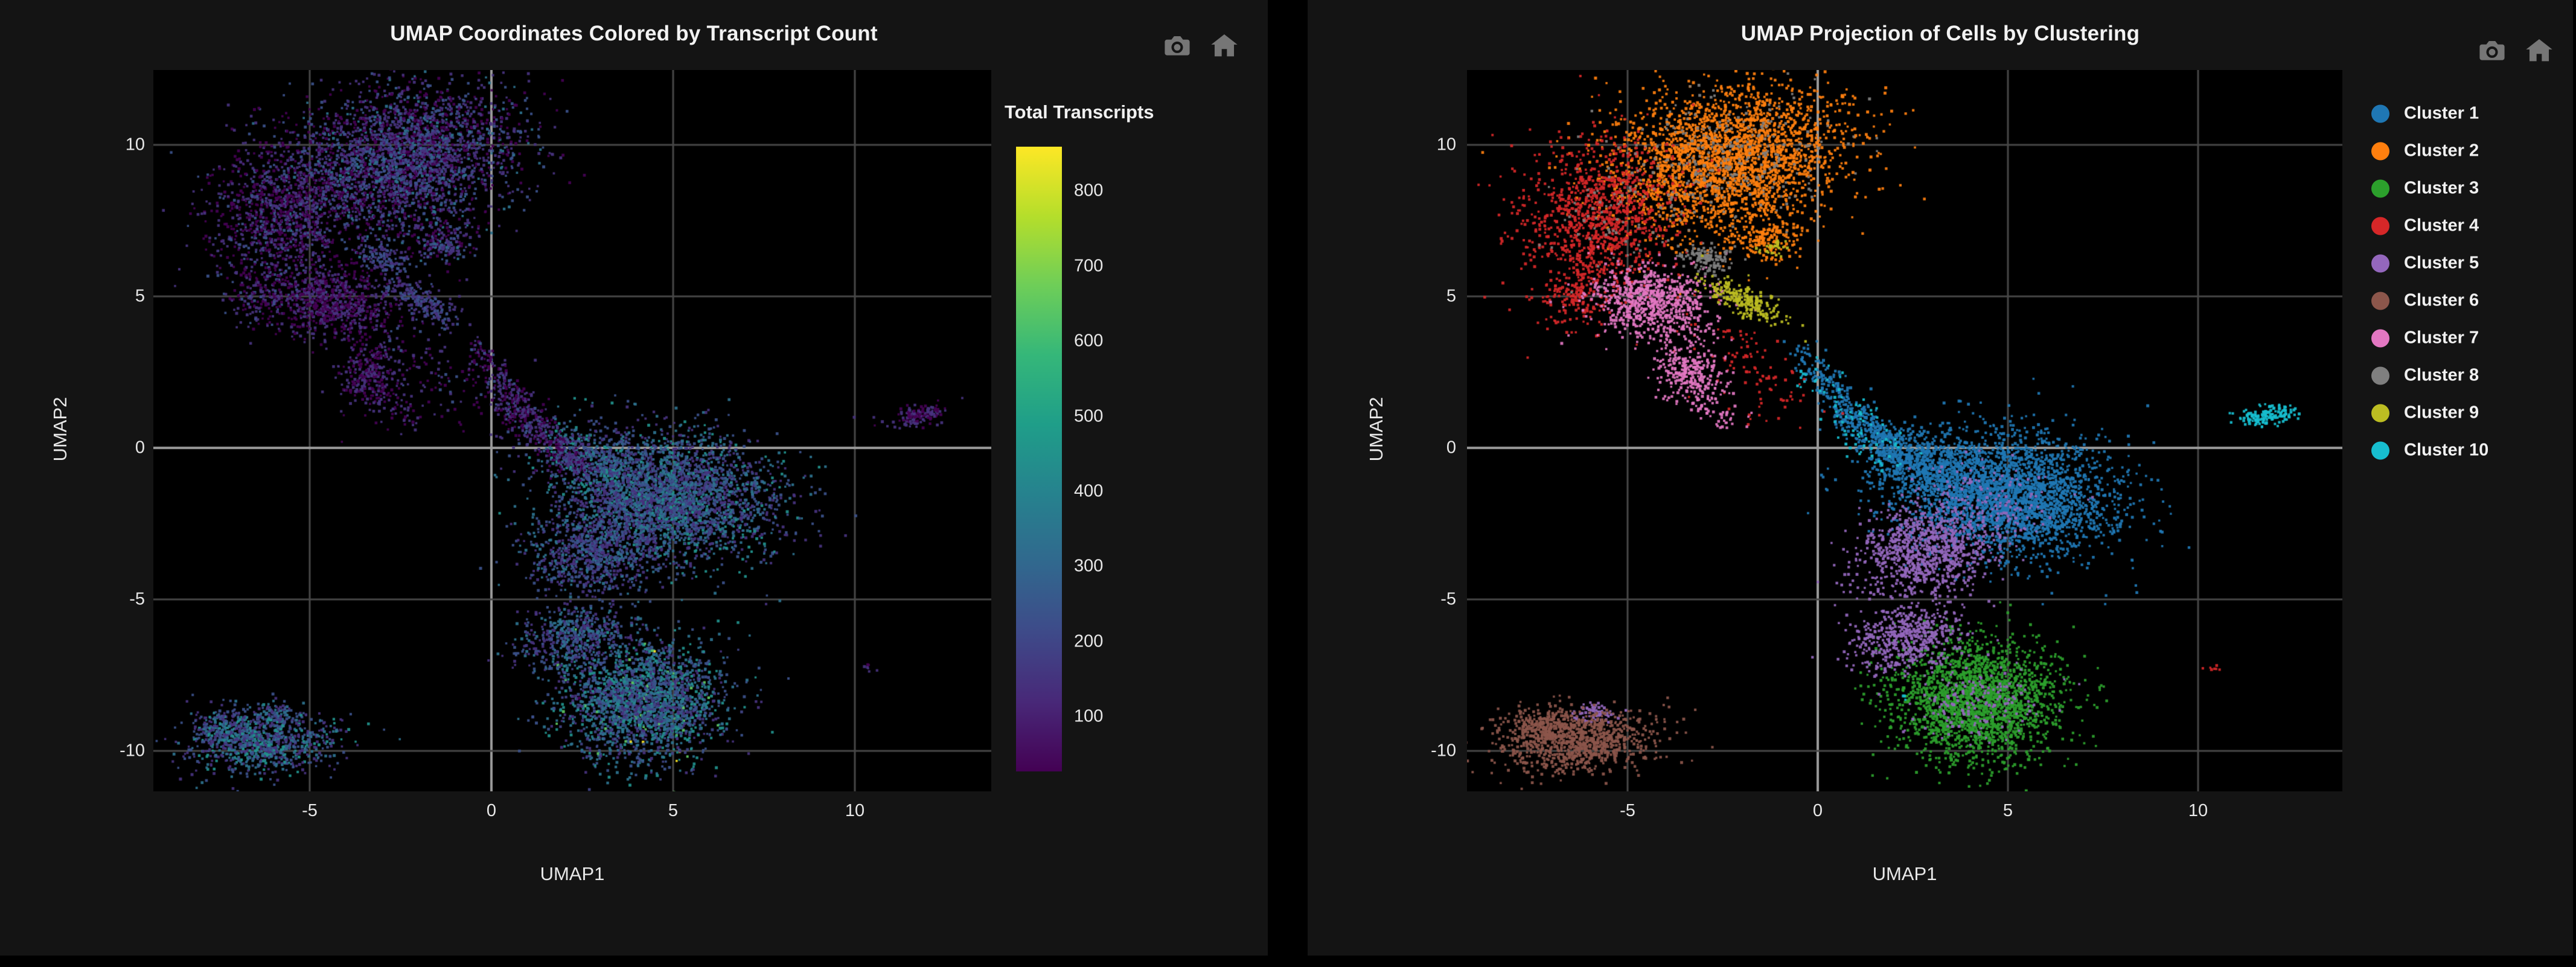 The image size is (2576, 967). Describe the element at coordinates (2442, 225) in the screenshot. I see `legend-label: Cluster 4` at that location.